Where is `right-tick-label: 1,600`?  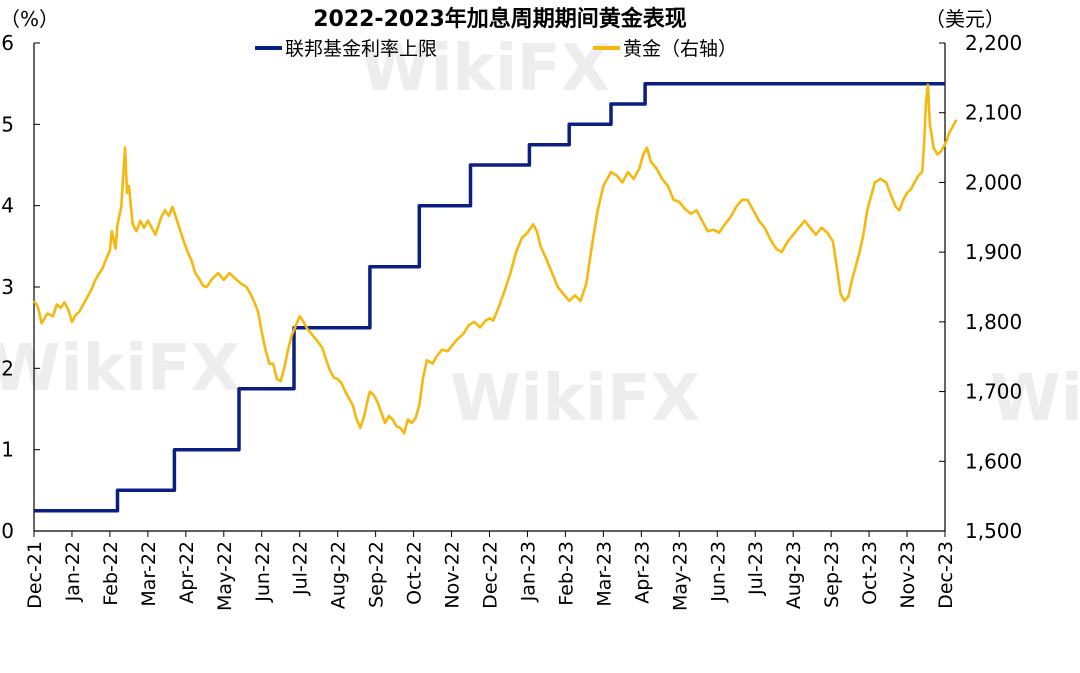 right-tick-label: 1,600 is located at coordinates (993, 461).